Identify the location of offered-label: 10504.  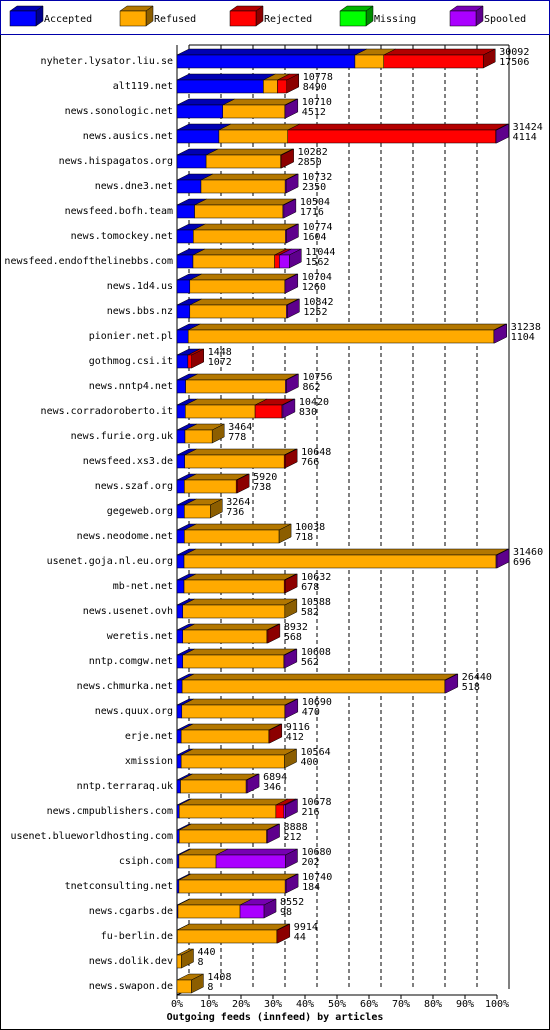
(315, 202).